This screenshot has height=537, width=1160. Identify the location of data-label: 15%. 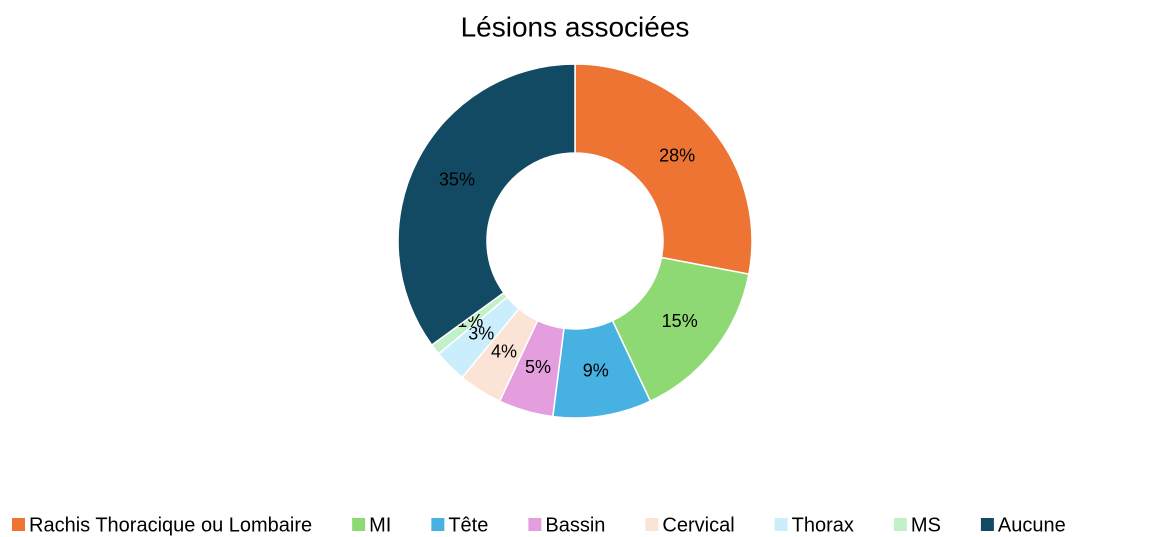
(680, 321).